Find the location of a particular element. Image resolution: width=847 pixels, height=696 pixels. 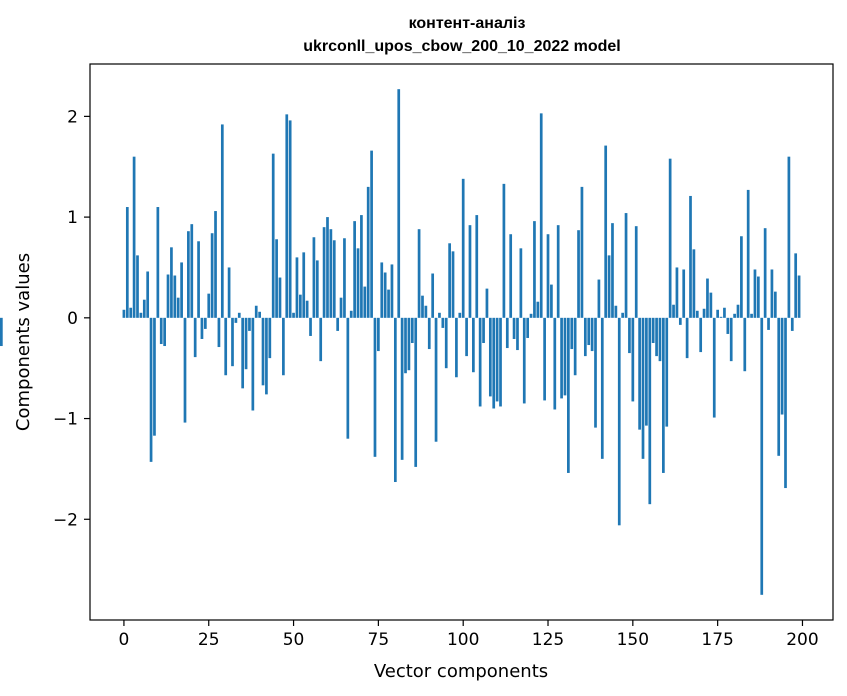

x-tick-label: 25 is located at coordinates (209, 640).